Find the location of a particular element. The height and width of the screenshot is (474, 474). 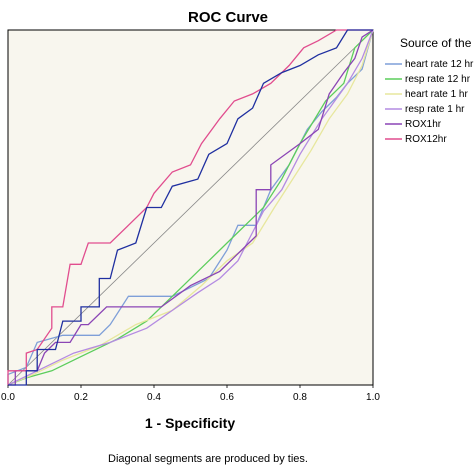

legend-label: ROX12hr is located at coordinates (426, 139).